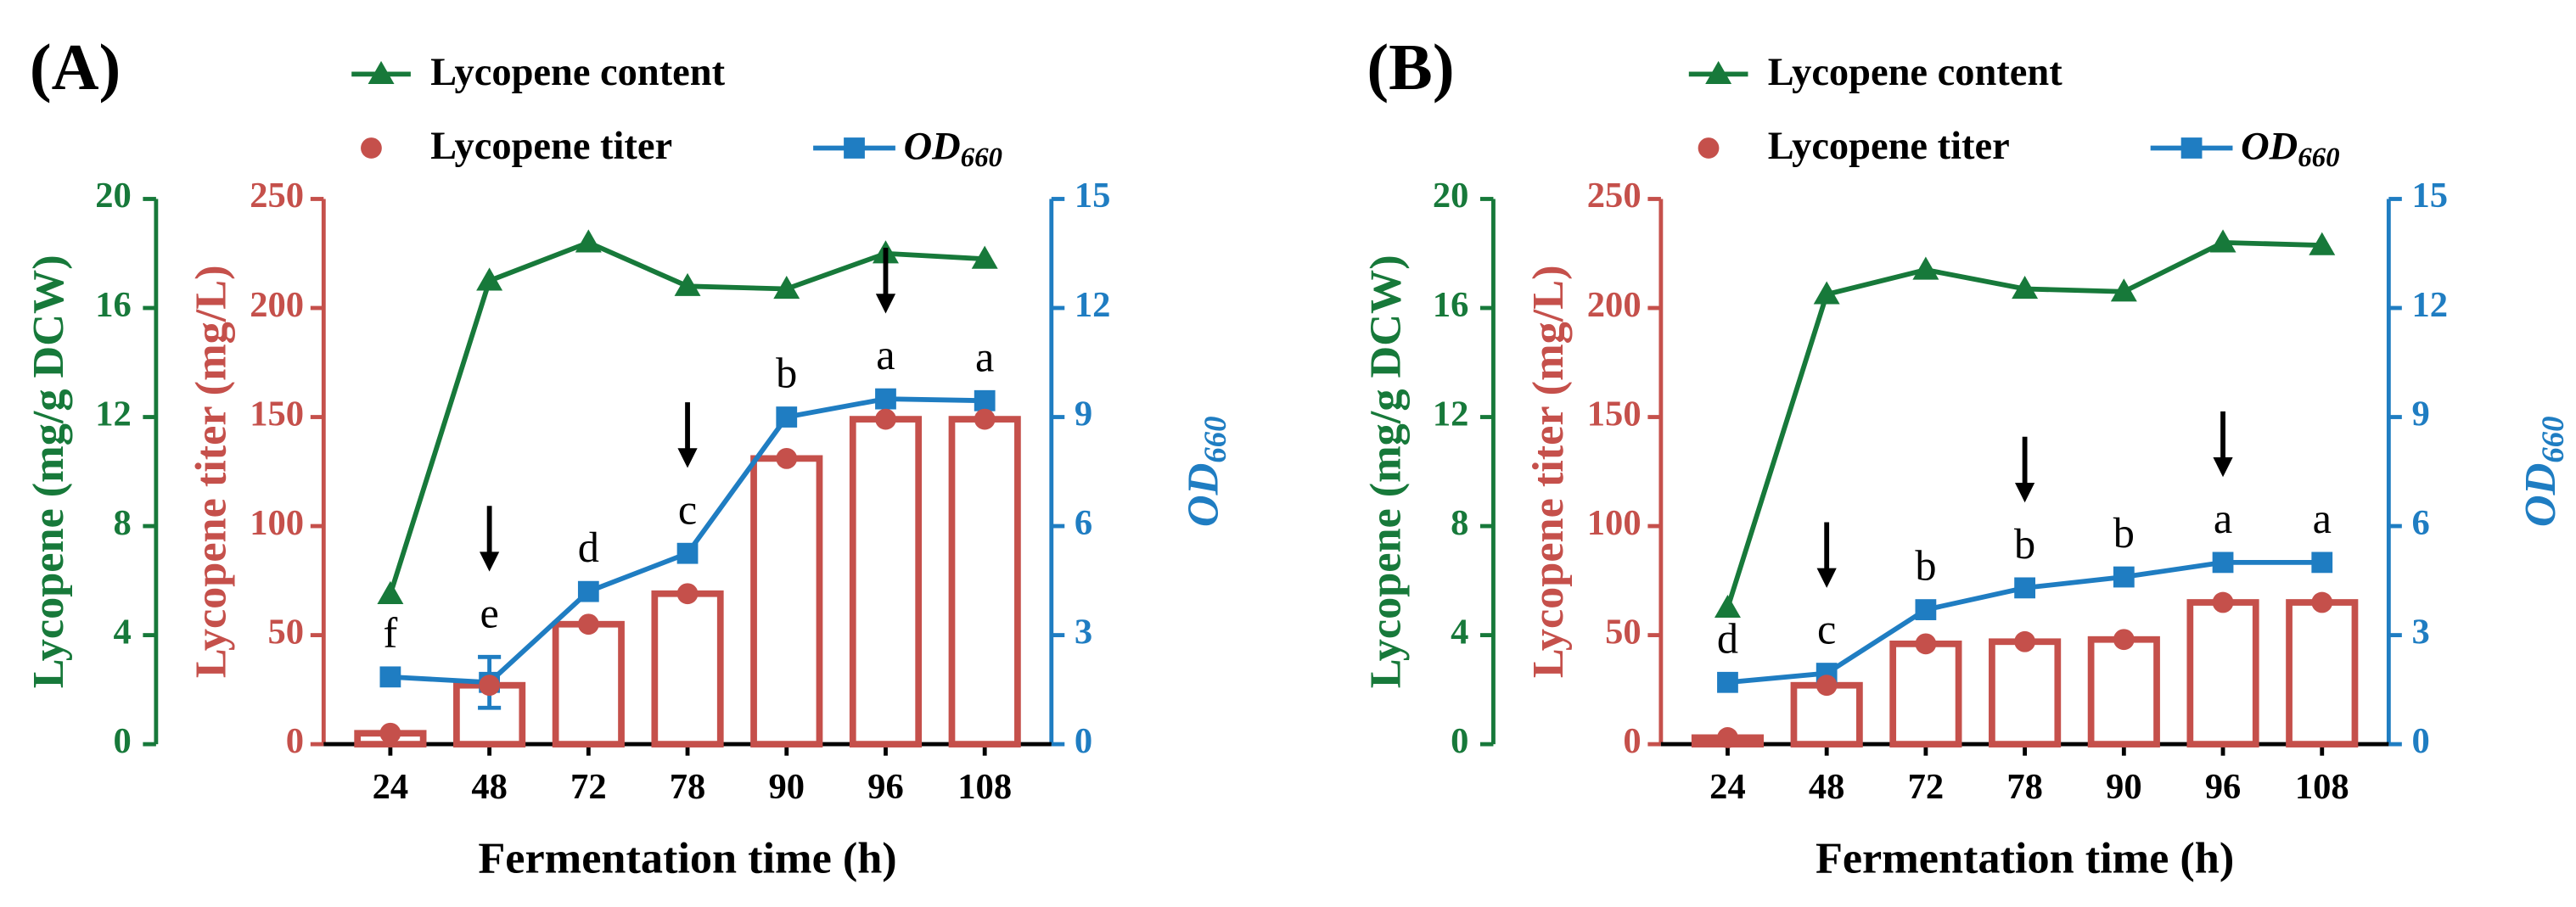 Image resolution: width=2576 pixels, height=907 pixels. Describe the element at coordinates (1083, 632) in the screenshot. I see `tick-label: 3` at that location.